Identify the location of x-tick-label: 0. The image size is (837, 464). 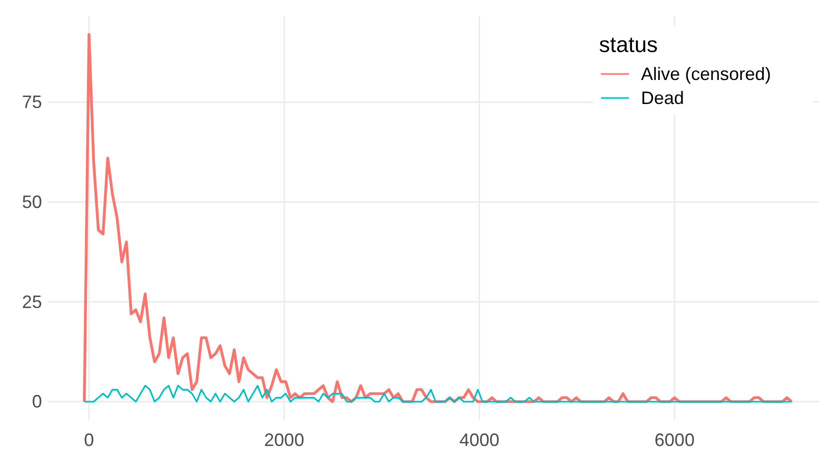
(89, 440).